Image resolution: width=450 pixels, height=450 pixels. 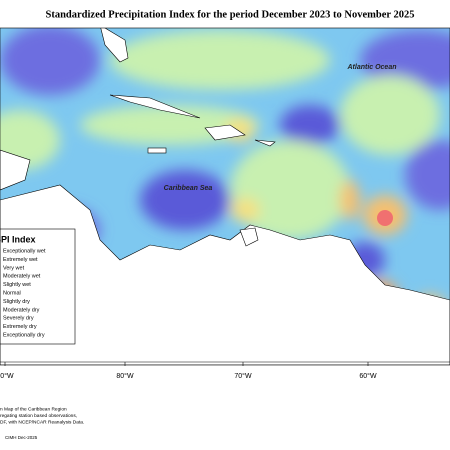 I want to click on footer-line: n Map of the Caribbean Region, so click(x=33, y=409).